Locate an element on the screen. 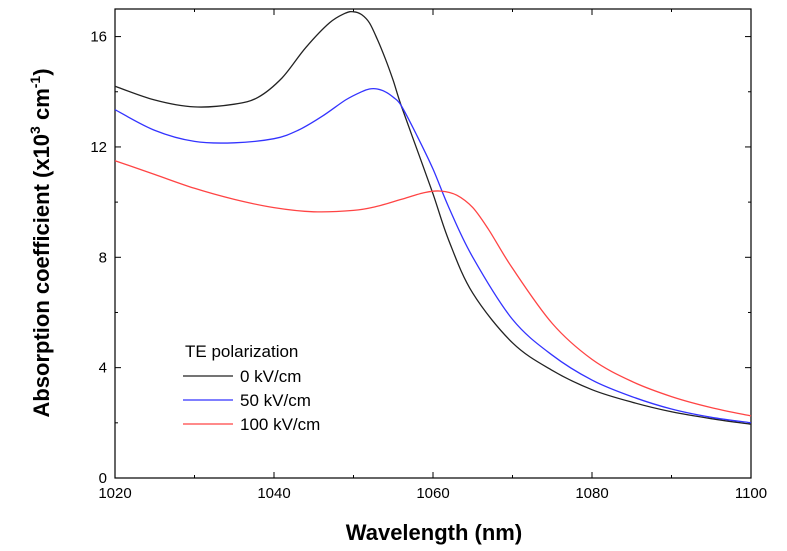  y-axis-title-end: ) is located at coordinates (41, 71).